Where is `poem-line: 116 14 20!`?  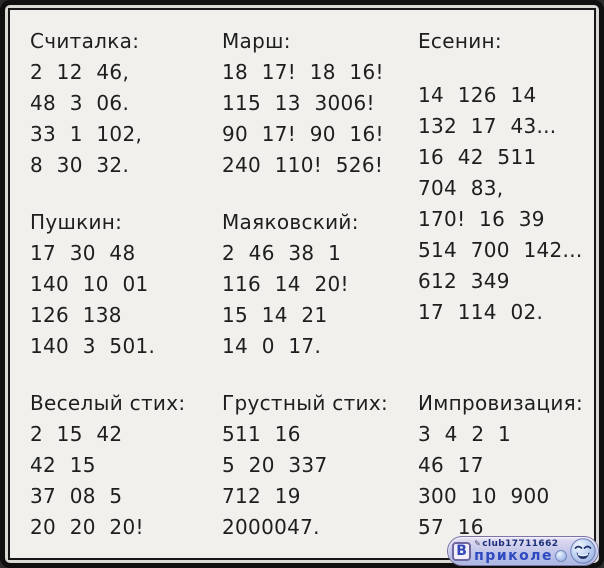
poem-line: 116 14 20! is located at coordinates (285, 284).